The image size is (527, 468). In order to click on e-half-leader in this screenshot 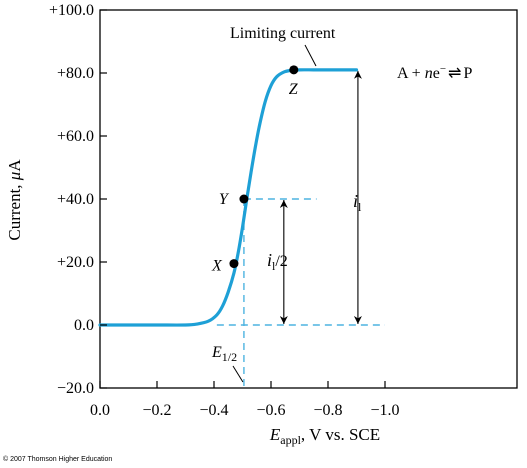, I will do `click(238, 374)`.